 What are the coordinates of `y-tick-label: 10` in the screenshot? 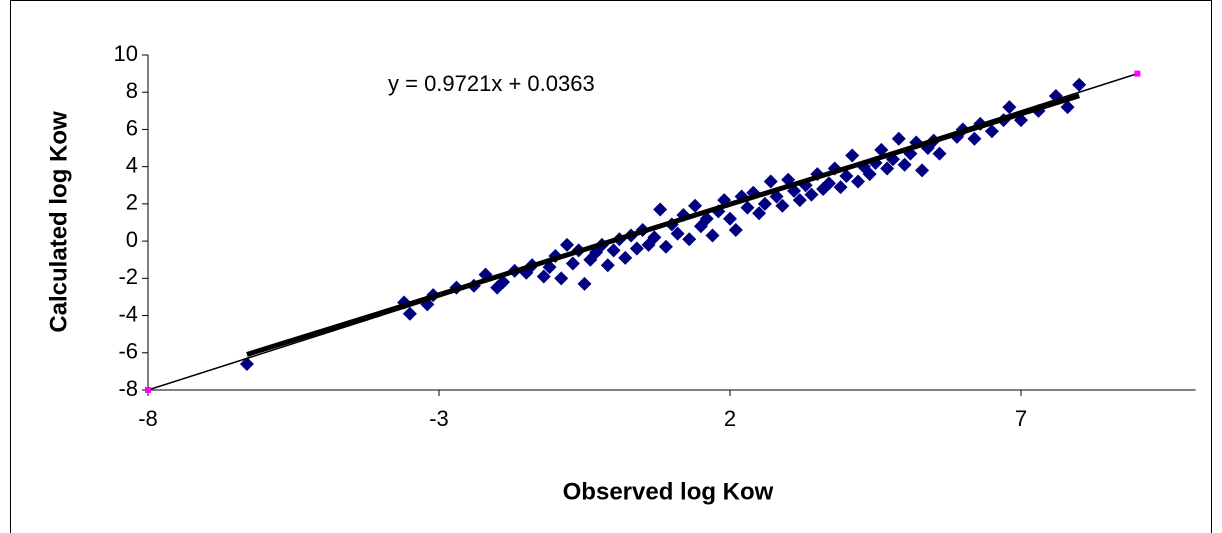 It's located at (126, 53).